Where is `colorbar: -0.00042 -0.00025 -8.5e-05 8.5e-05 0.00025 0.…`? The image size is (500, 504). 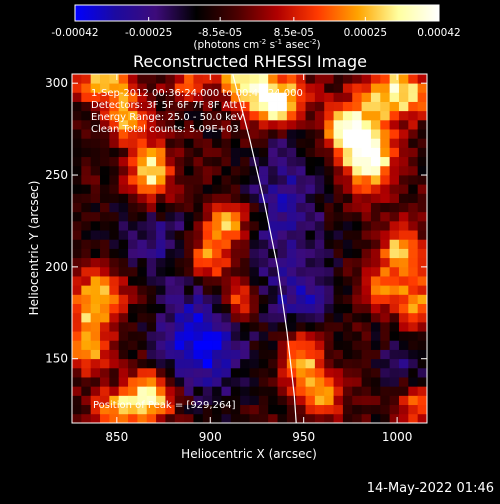
colorbar: -0.00042 -0.00025 -8.5e-05 8.5e-05 0.00025 0.… is located at coordinates (256, 27).